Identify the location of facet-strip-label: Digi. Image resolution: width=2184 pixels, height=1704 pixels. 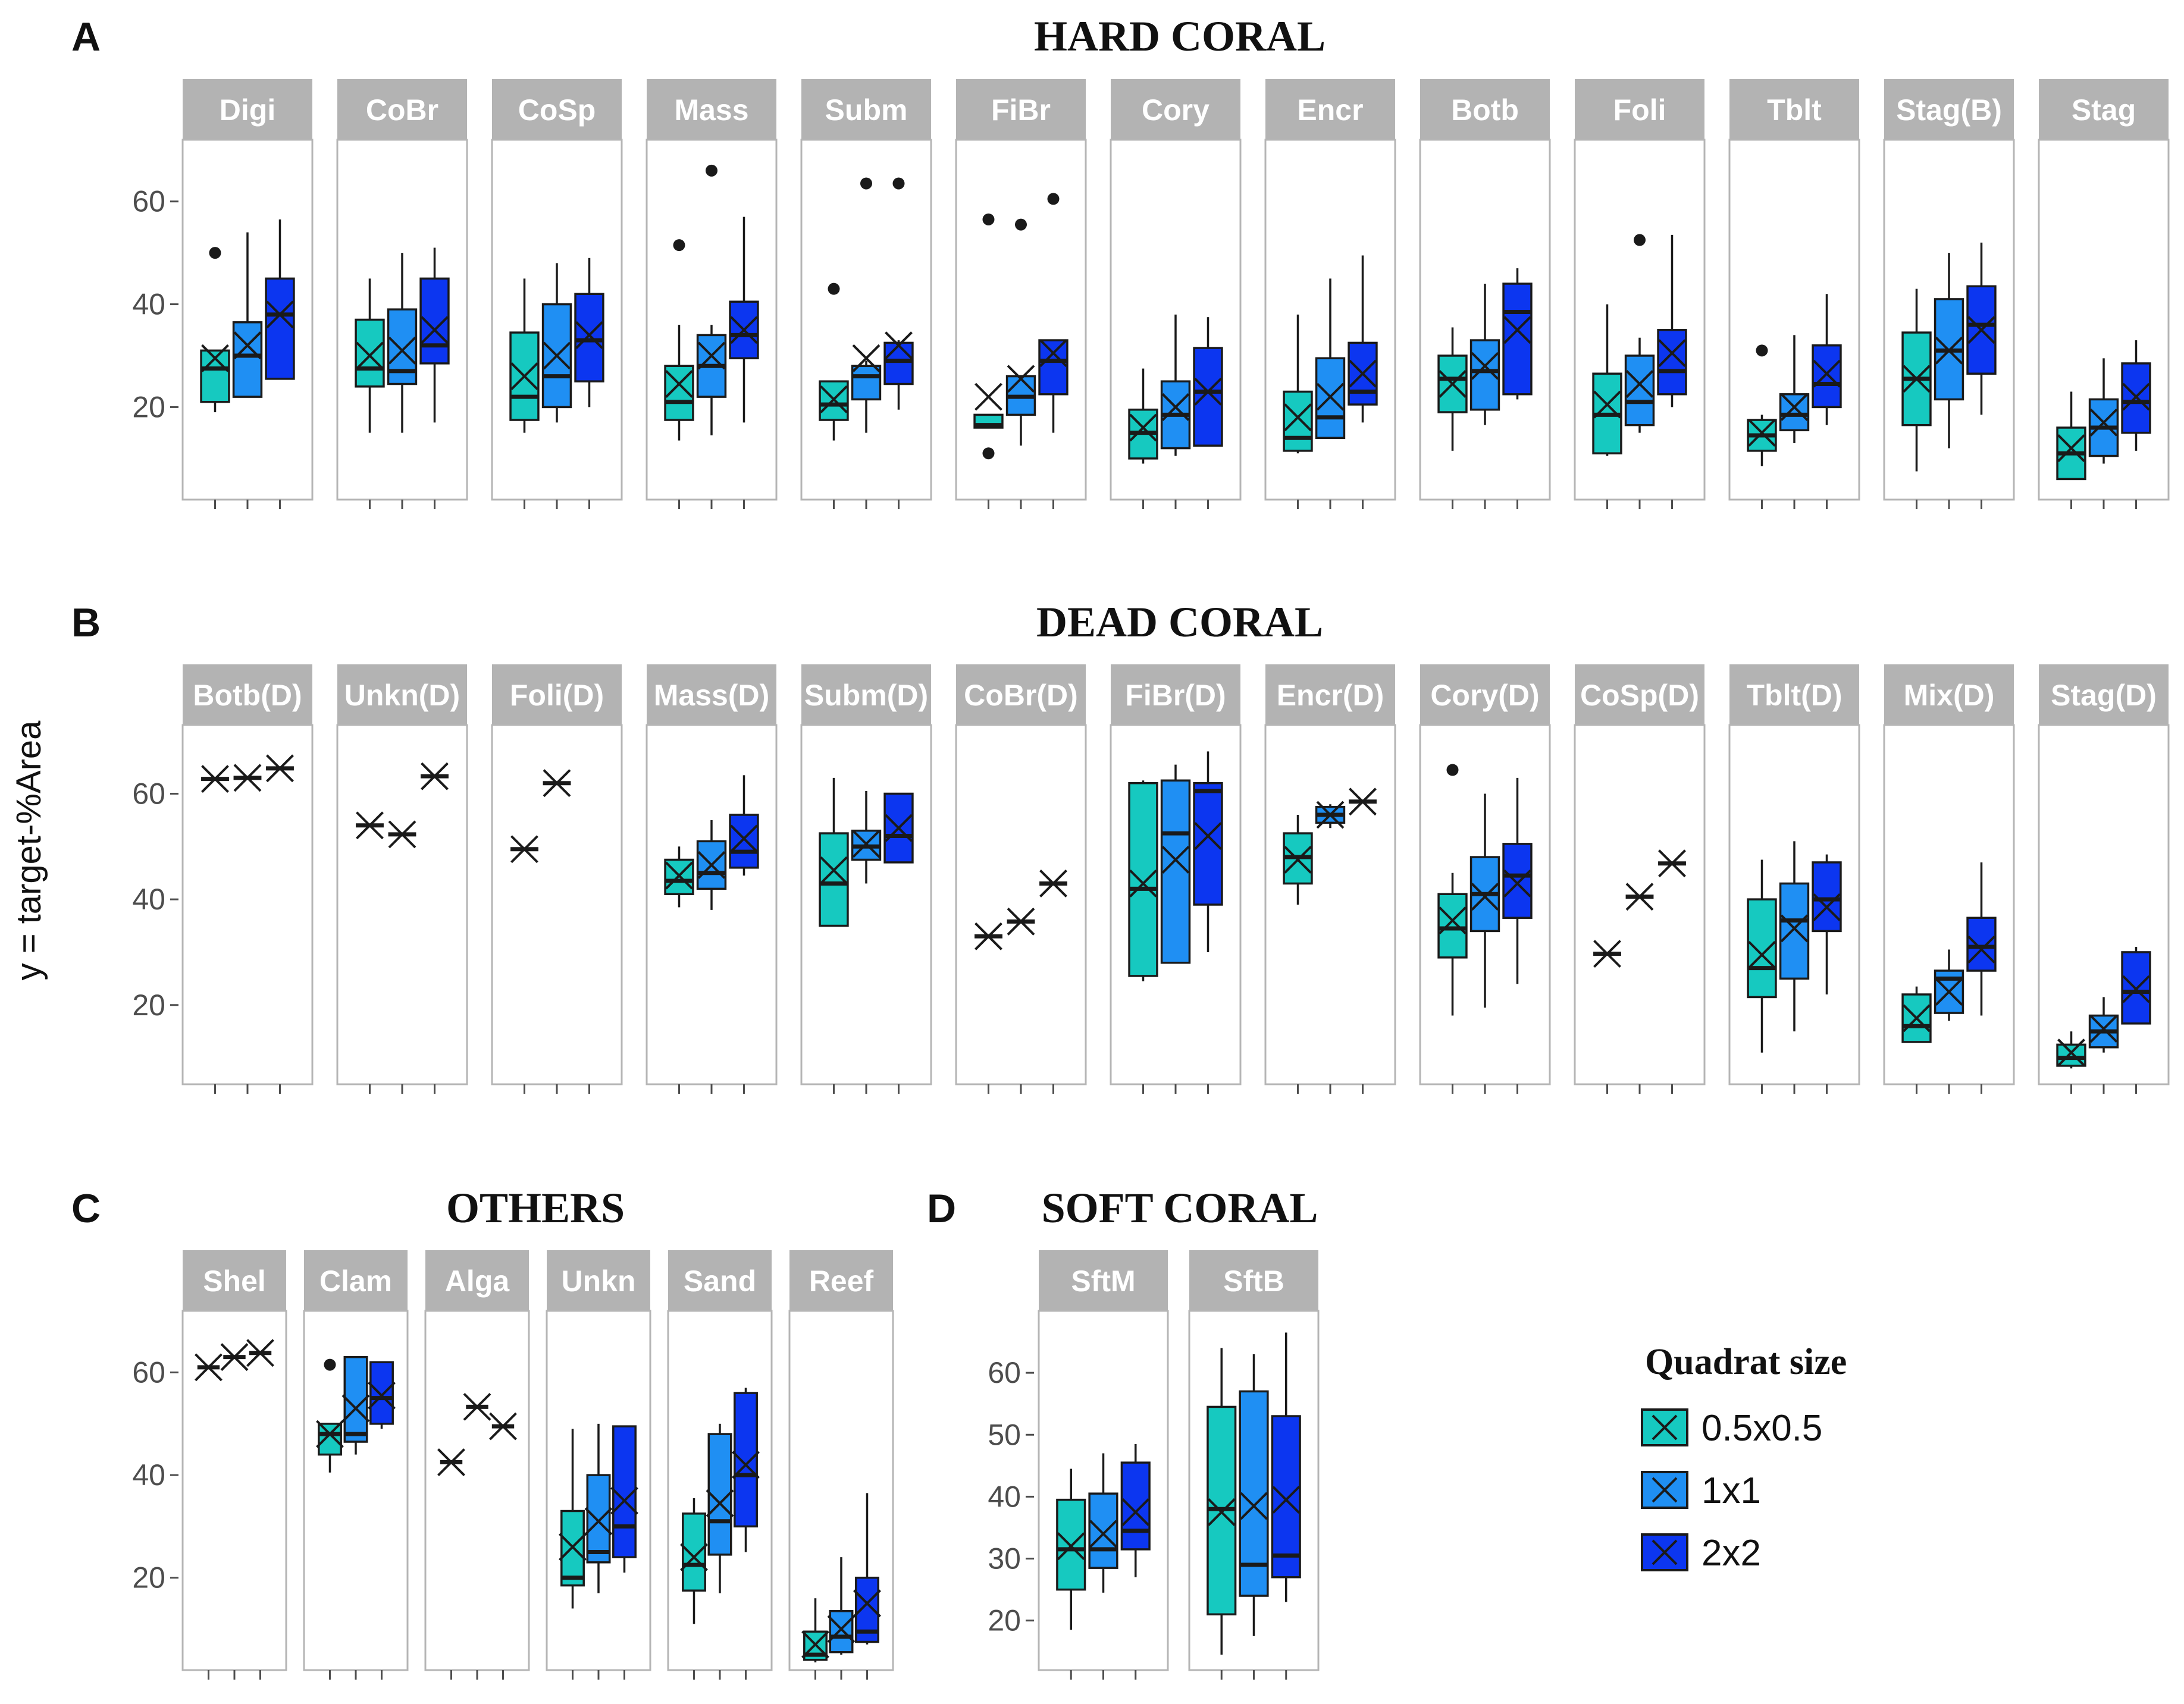
(247, 110).